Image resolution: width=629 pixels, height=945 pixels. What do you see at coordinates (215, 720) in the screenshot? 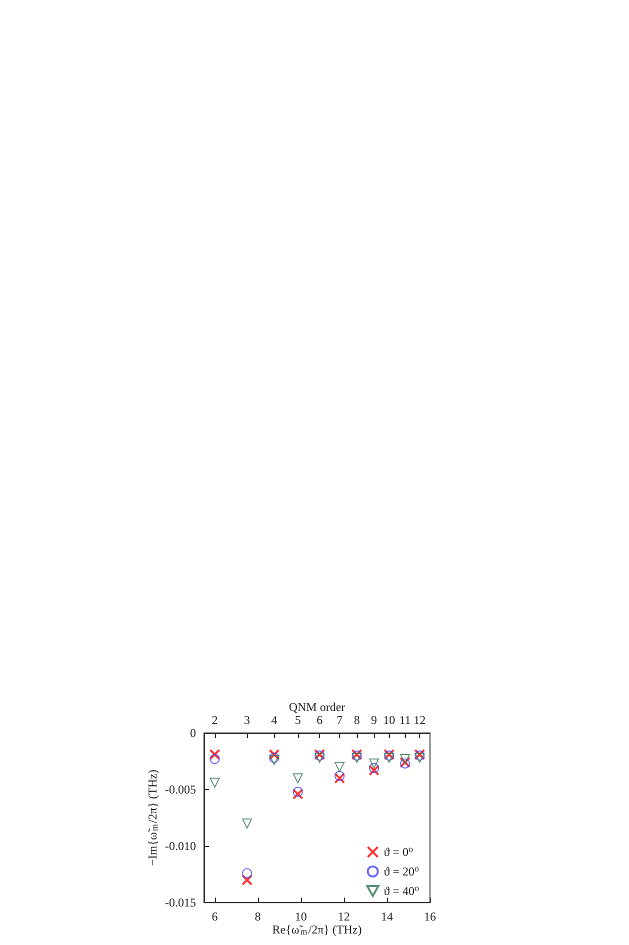
I see `text: 2` at bounding box center [215, 720].